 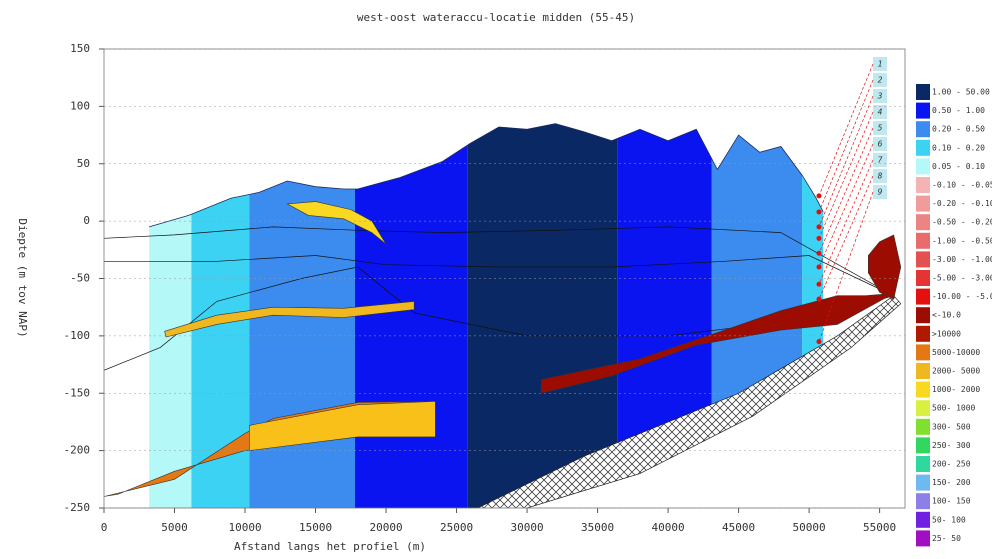 What do you see at coordinates (962, 278) in the screenshot?
I see `legend-label: -5.00 - -3.00` at bounding box center [962, 278].